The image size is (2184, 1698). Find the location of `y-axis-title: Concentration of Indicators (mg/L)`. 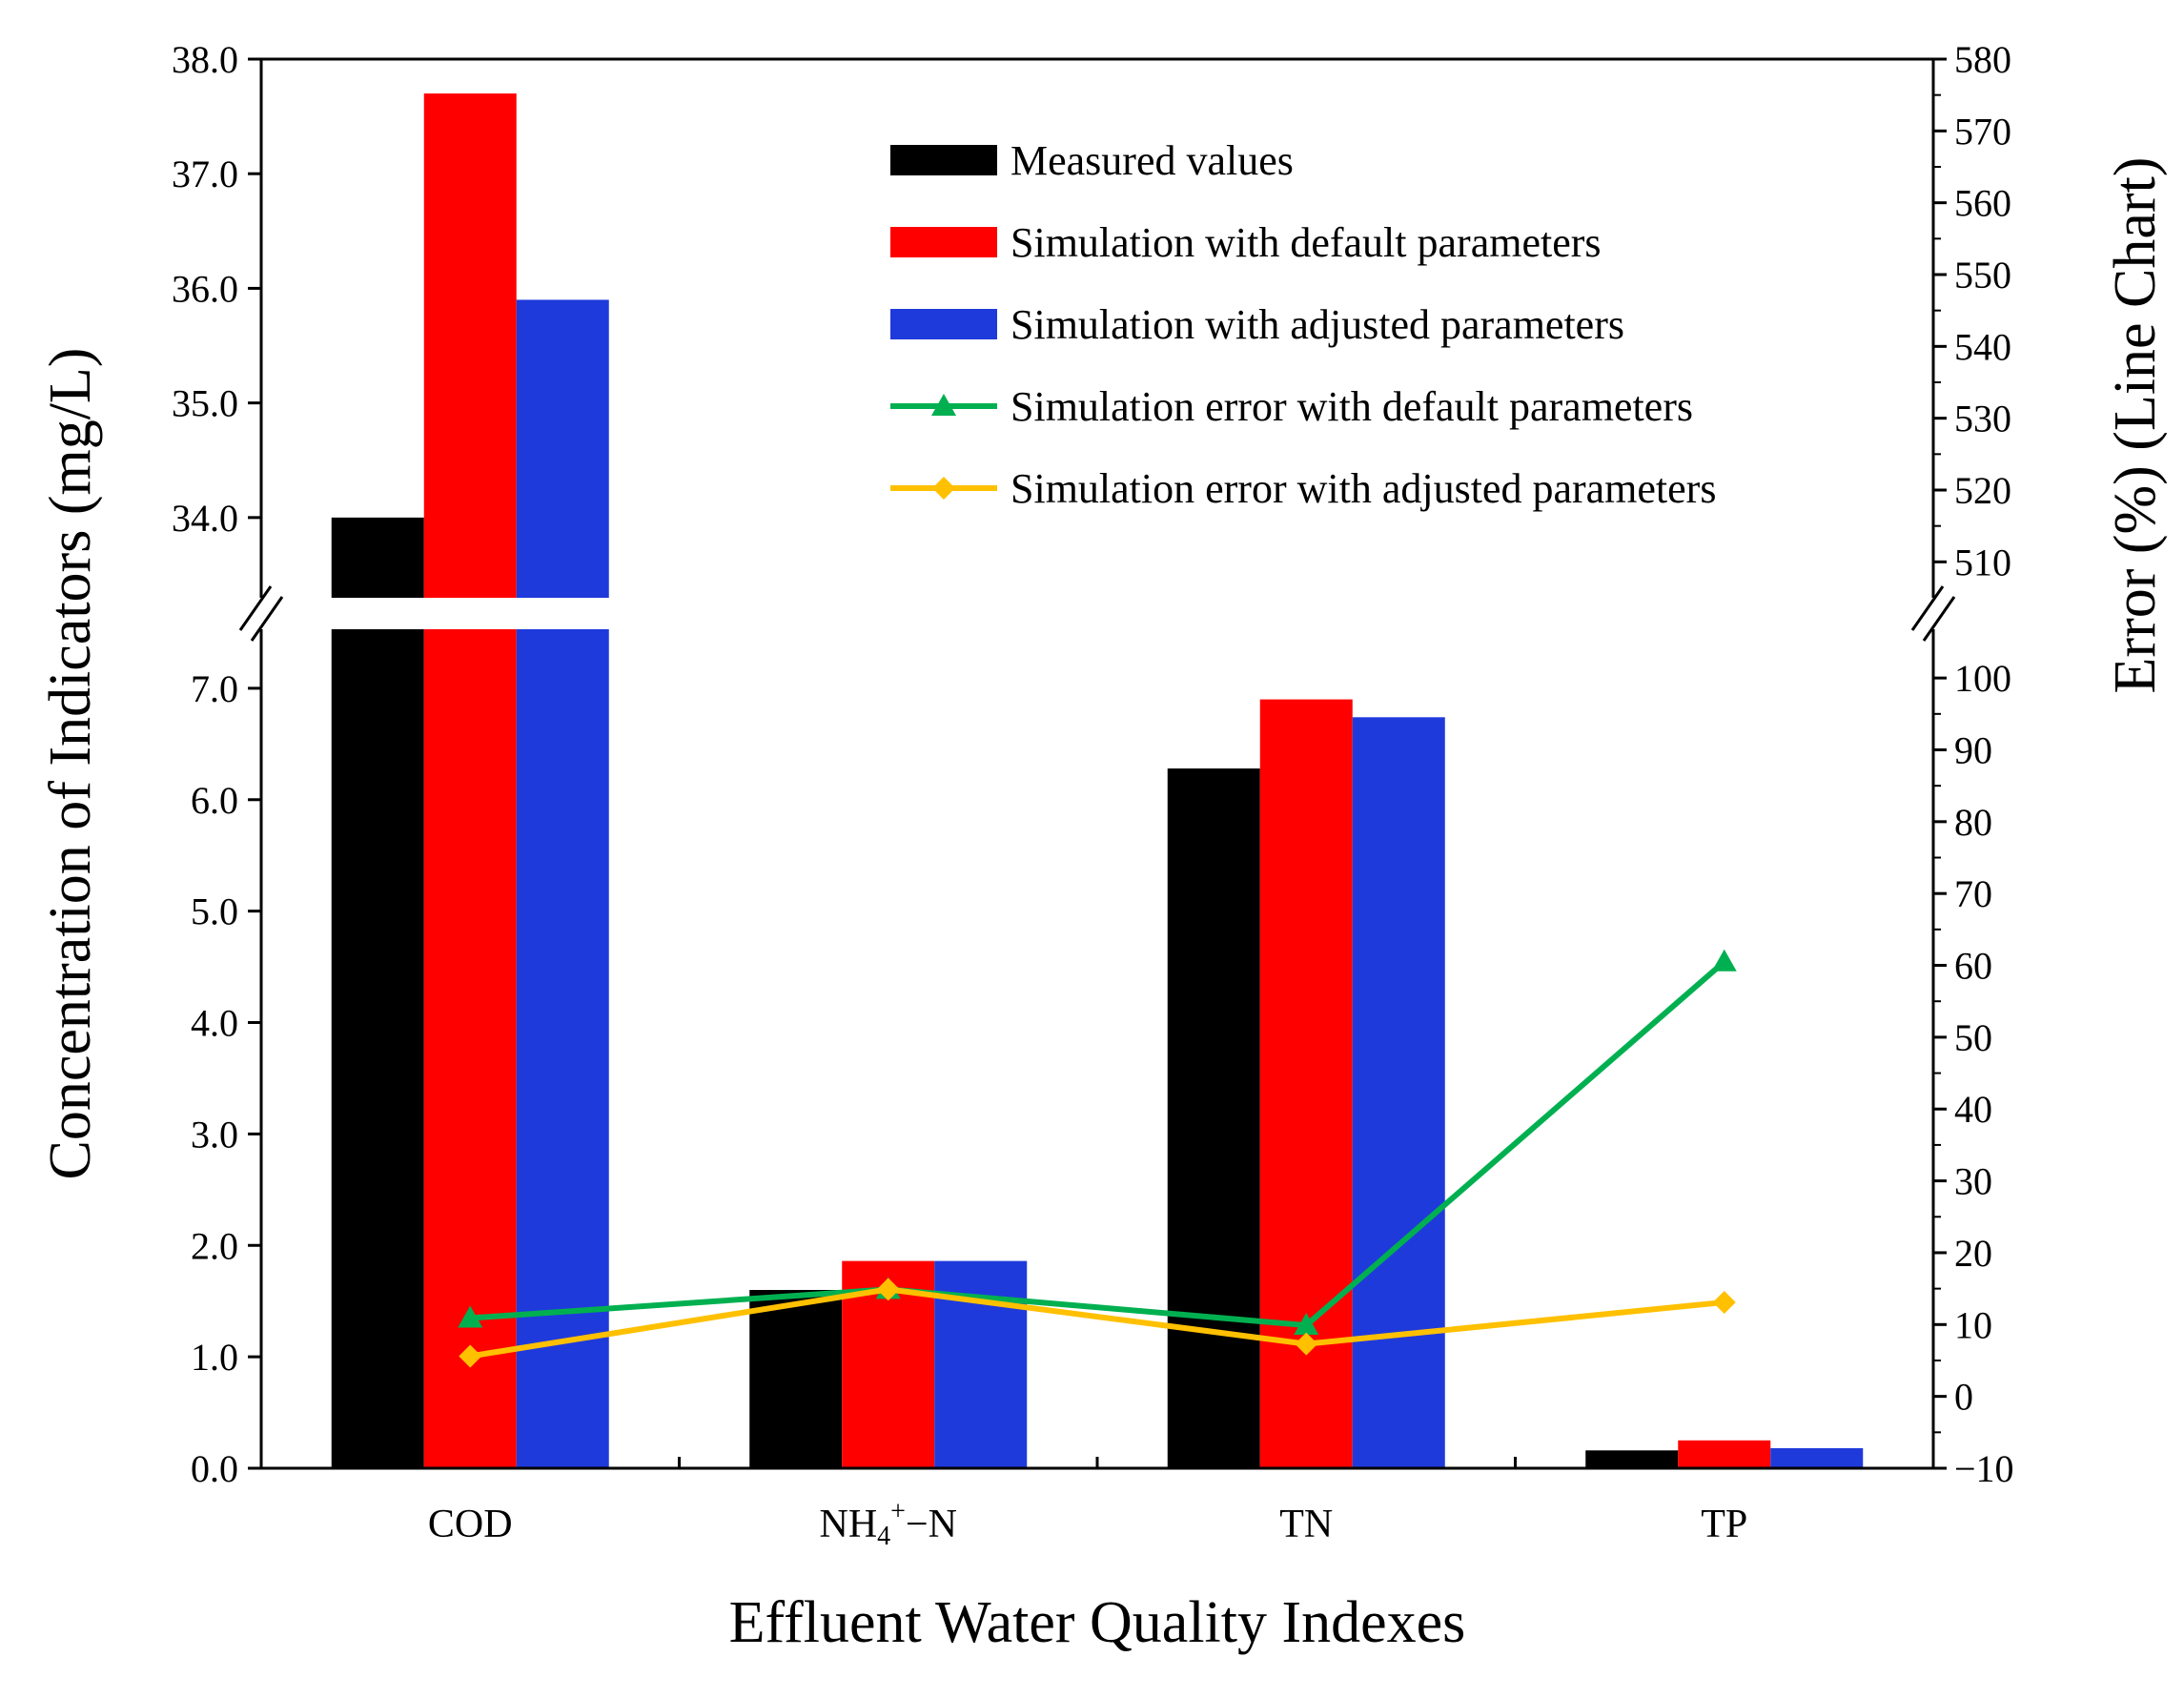

y-axis-title: Concentration of Indicators (mg/L) is located at coordinates (70, 764).